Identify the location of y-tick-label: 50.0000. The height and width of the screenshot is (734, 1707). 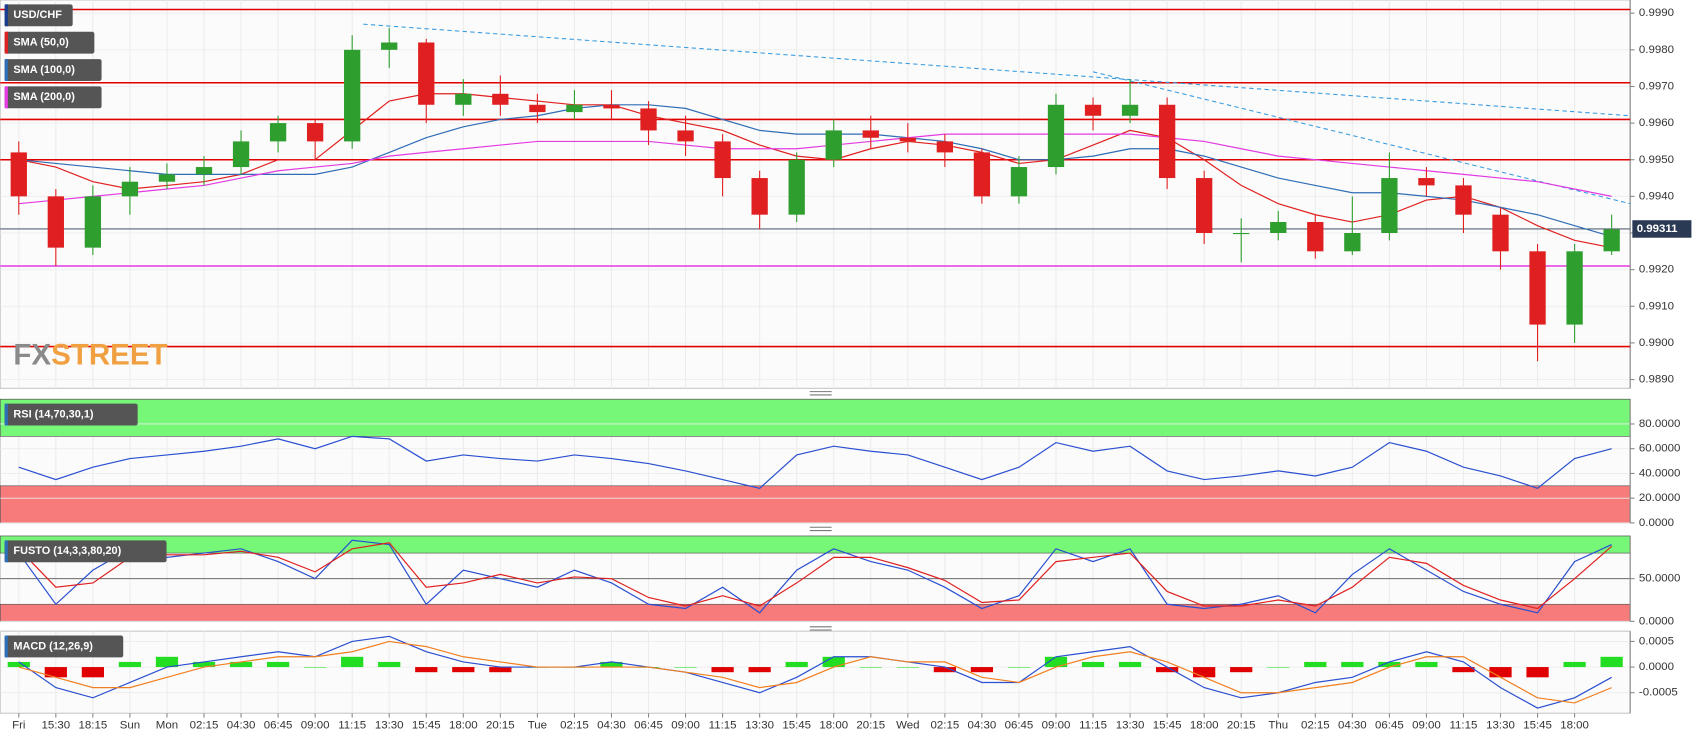
(1659, 579).